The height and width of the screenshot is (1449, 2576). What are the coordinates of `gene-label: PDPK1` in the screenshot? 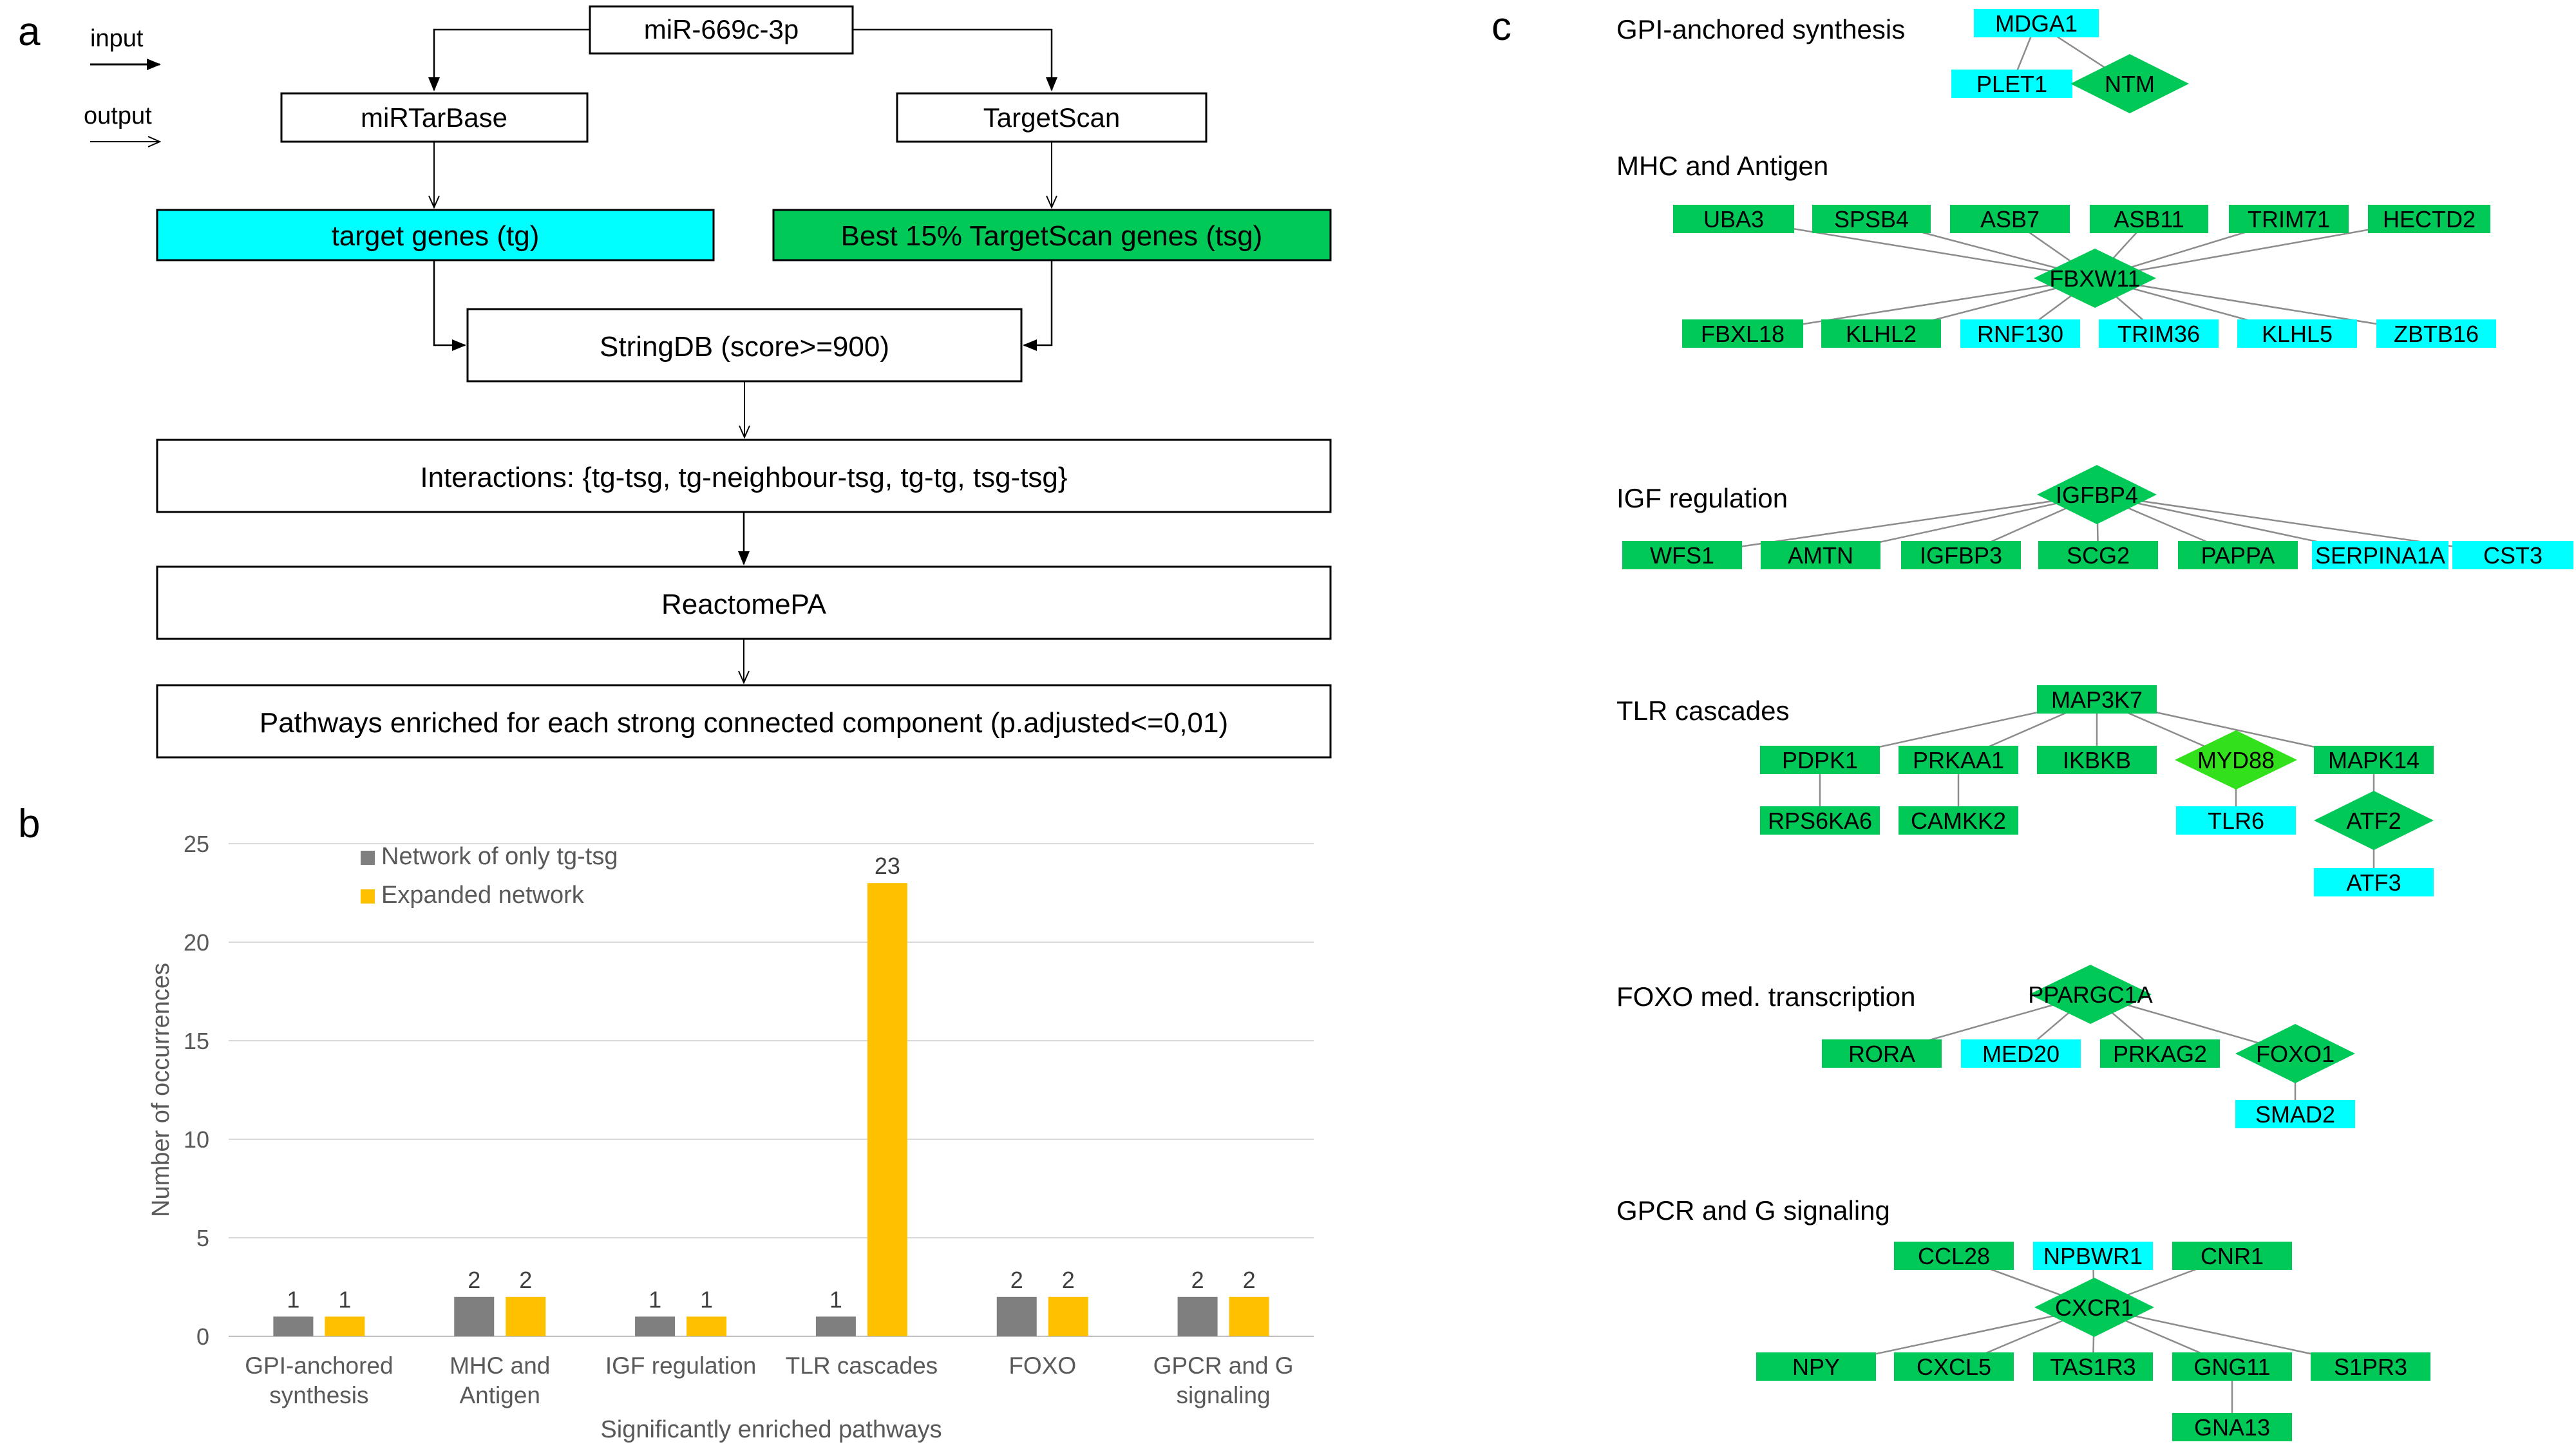 It's located at (1820, 760).